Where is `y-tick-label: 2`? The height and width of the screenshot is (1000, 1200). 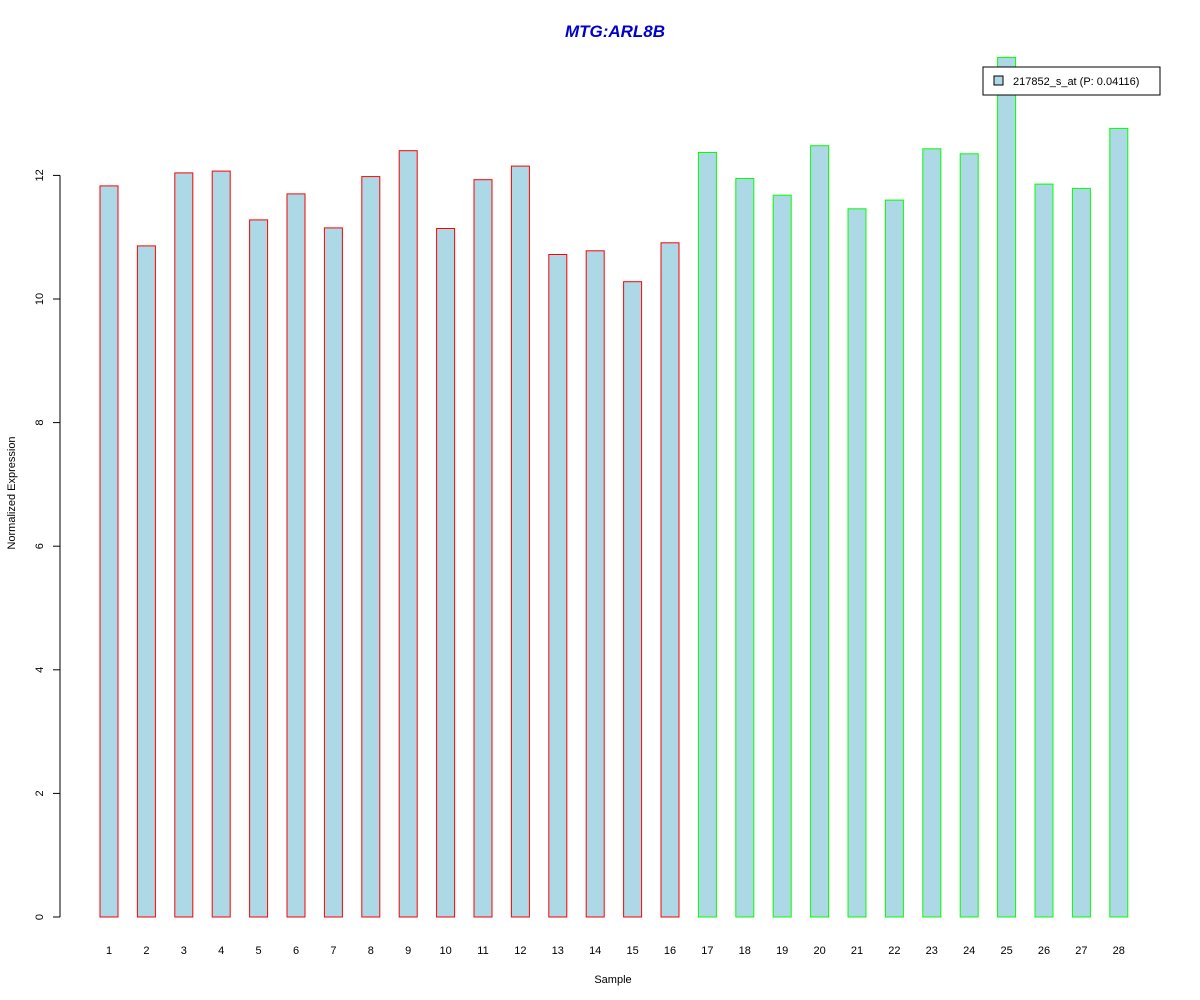 y-tick-label: 2 is located at coordinates (40, 793).